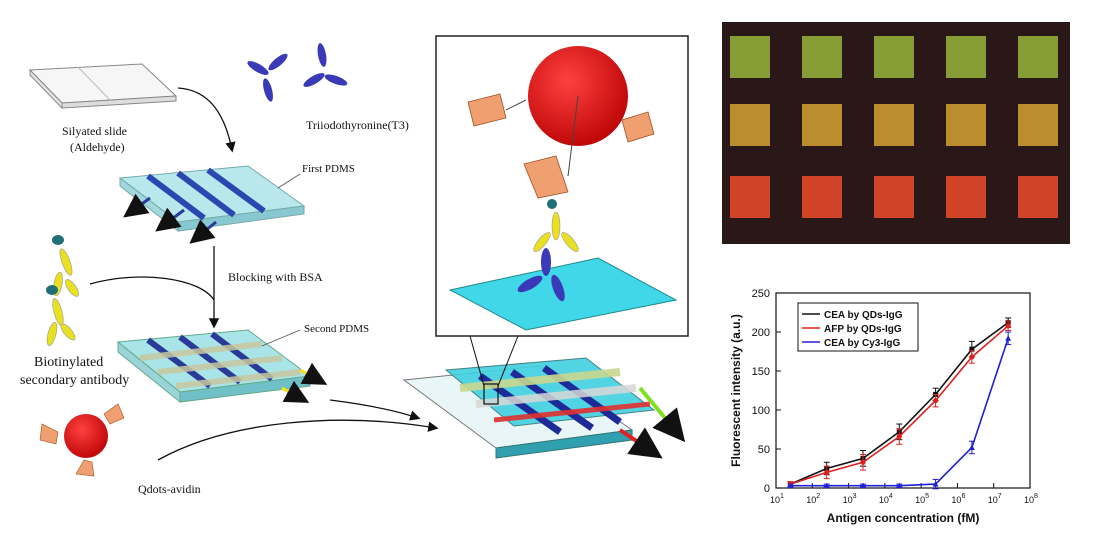 This screenshot has width=1101, height=556. I want to click on x-tick-exponent: 3, so click(855, 496).